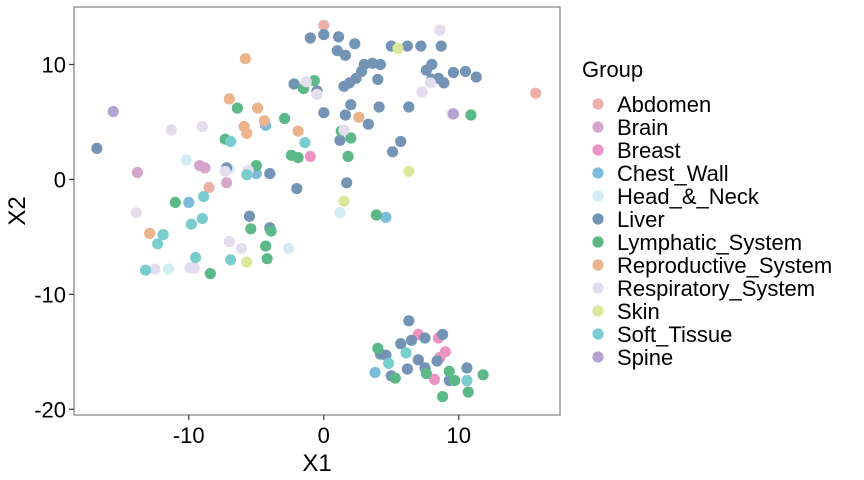 This screenshot has height=480, width=864. I want to click on series-spine, so click(283, 113).